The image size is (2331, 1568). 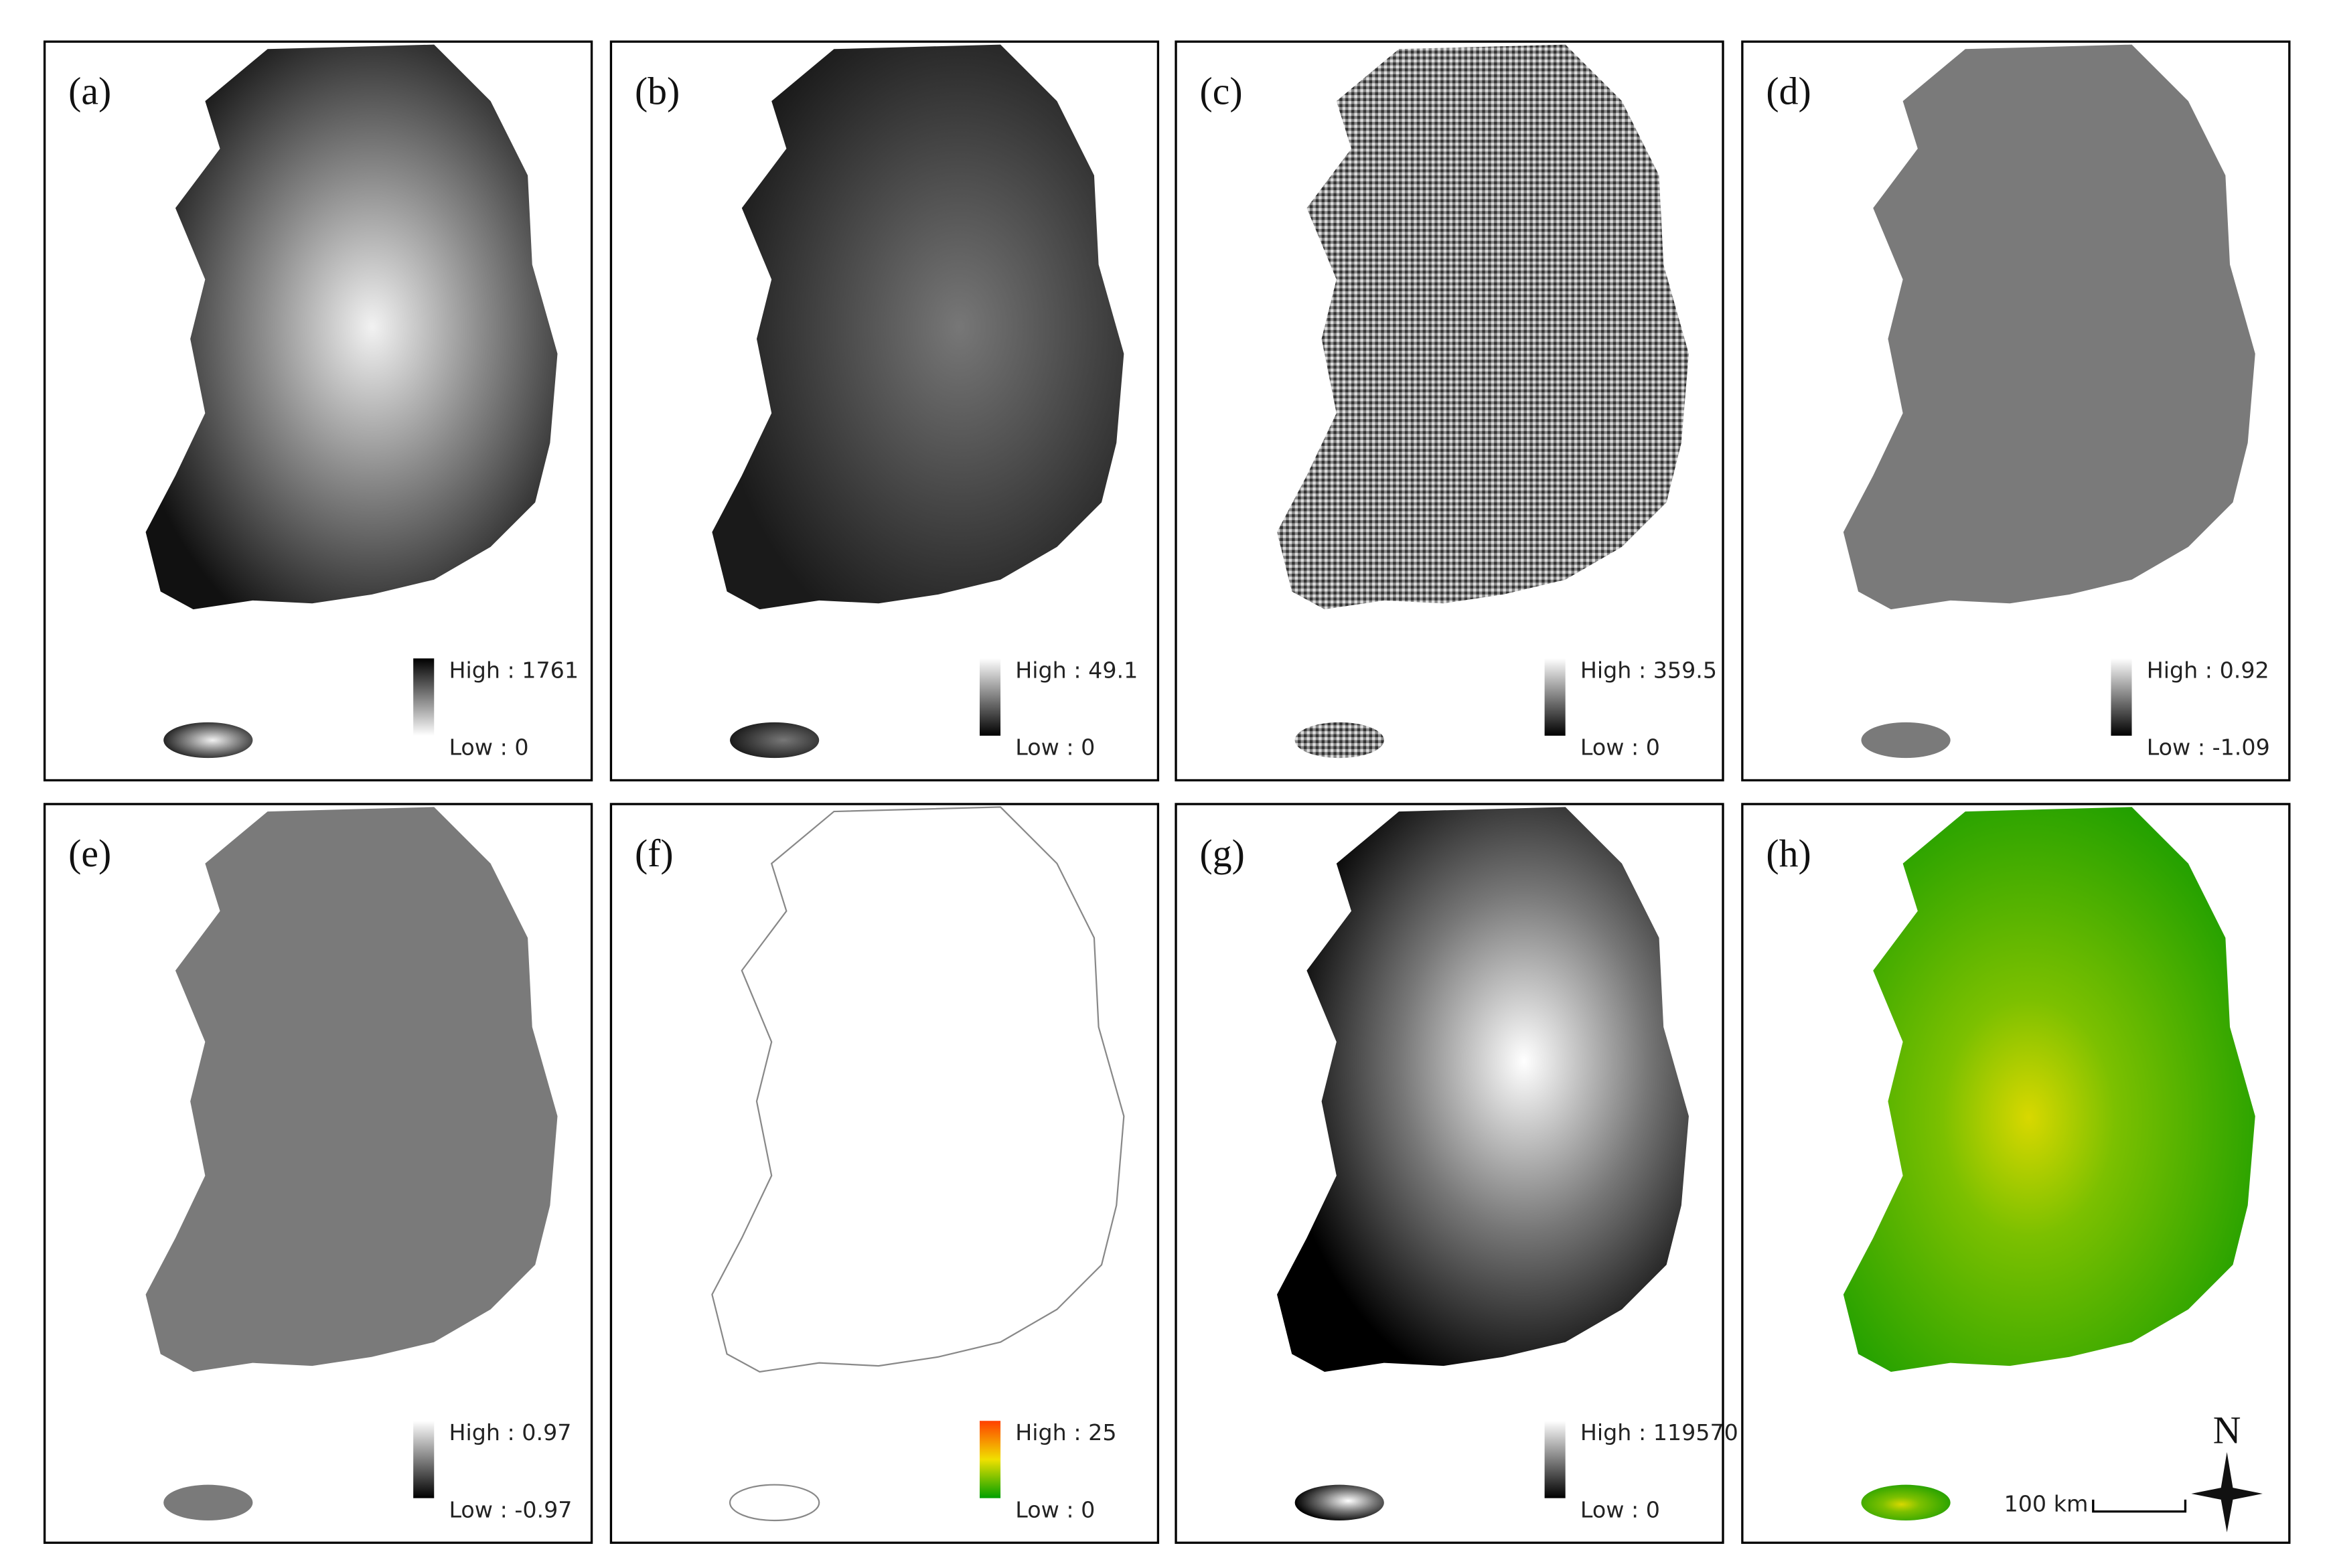 I want to click on panel-label: (b), so click(x=657, y=91).